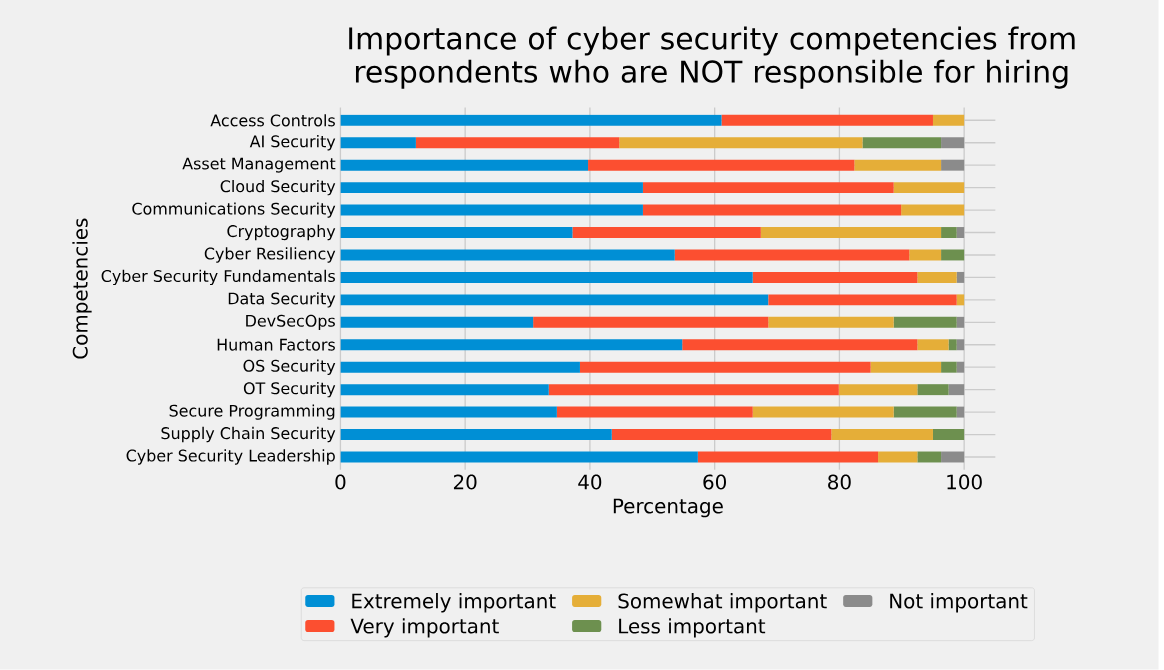 The width and height of the screenshot is (1164, 670). Describe the element at coordinates (278, 188) in the screenshot. I see `y-tick-label: Cloud Security` at that location.